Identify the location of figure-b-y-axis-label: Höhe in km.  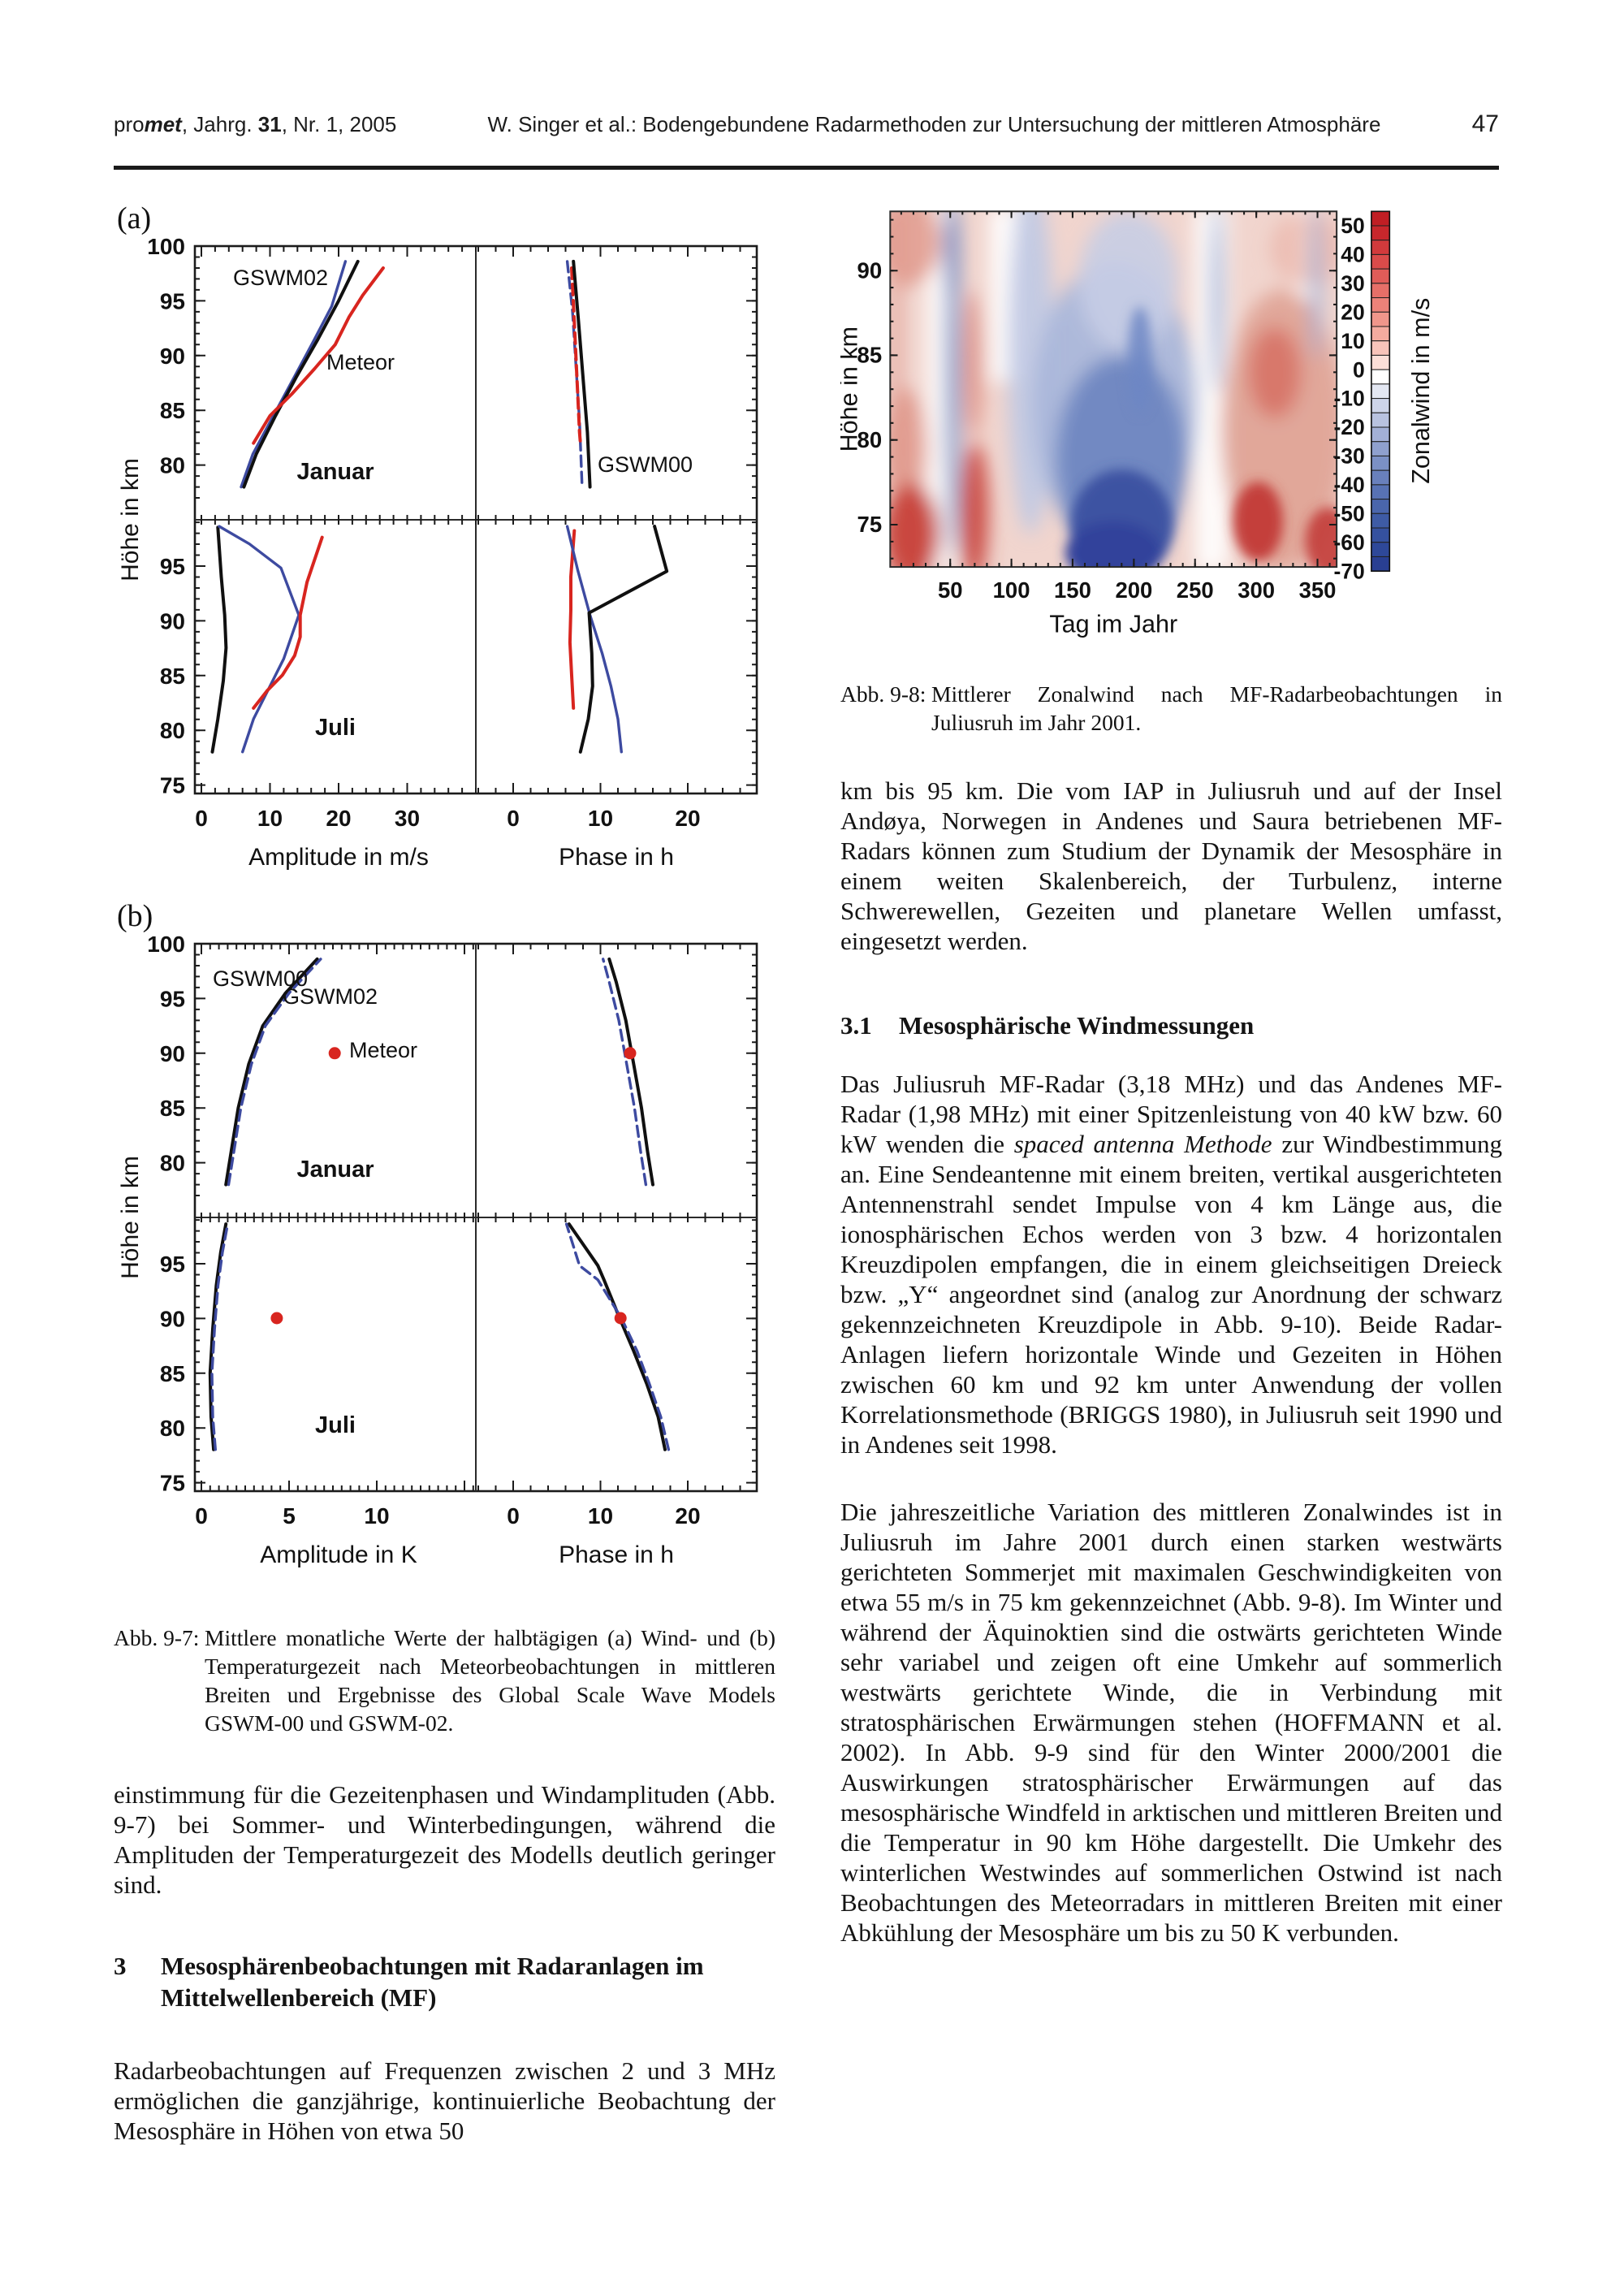
(131, 1217).